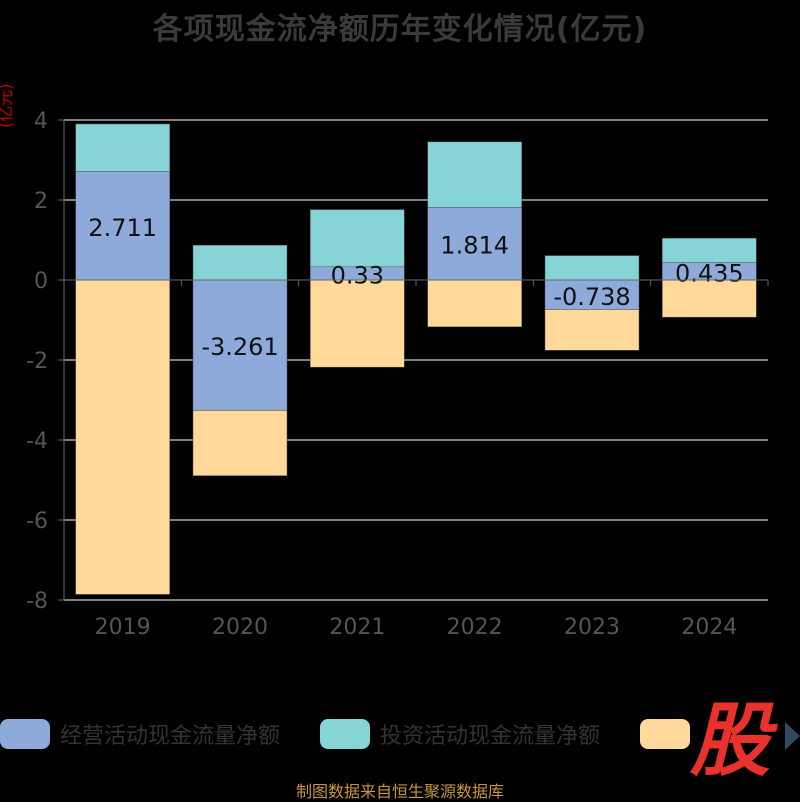 The width and height of the screenshot is (800, 802). I want to click on data-label: -3.261, so click(239, 347).